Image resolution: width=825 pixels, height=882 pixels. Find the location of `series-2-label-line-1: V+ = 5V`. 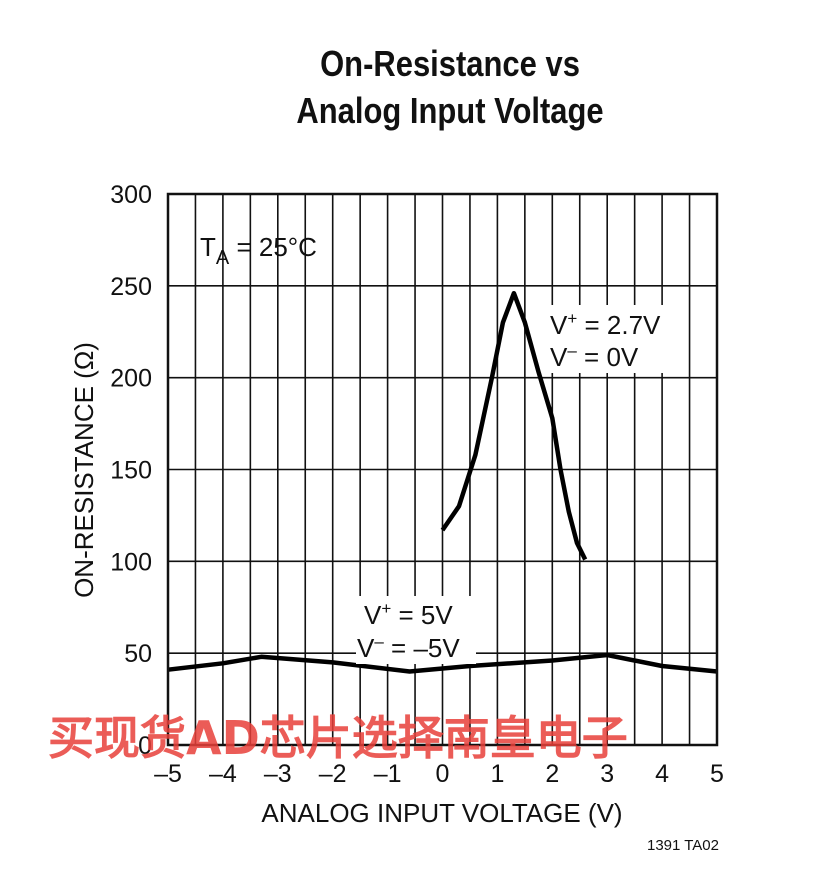

series-2-label-line-1: V+ = 5V is located at coordinates (408, 614).